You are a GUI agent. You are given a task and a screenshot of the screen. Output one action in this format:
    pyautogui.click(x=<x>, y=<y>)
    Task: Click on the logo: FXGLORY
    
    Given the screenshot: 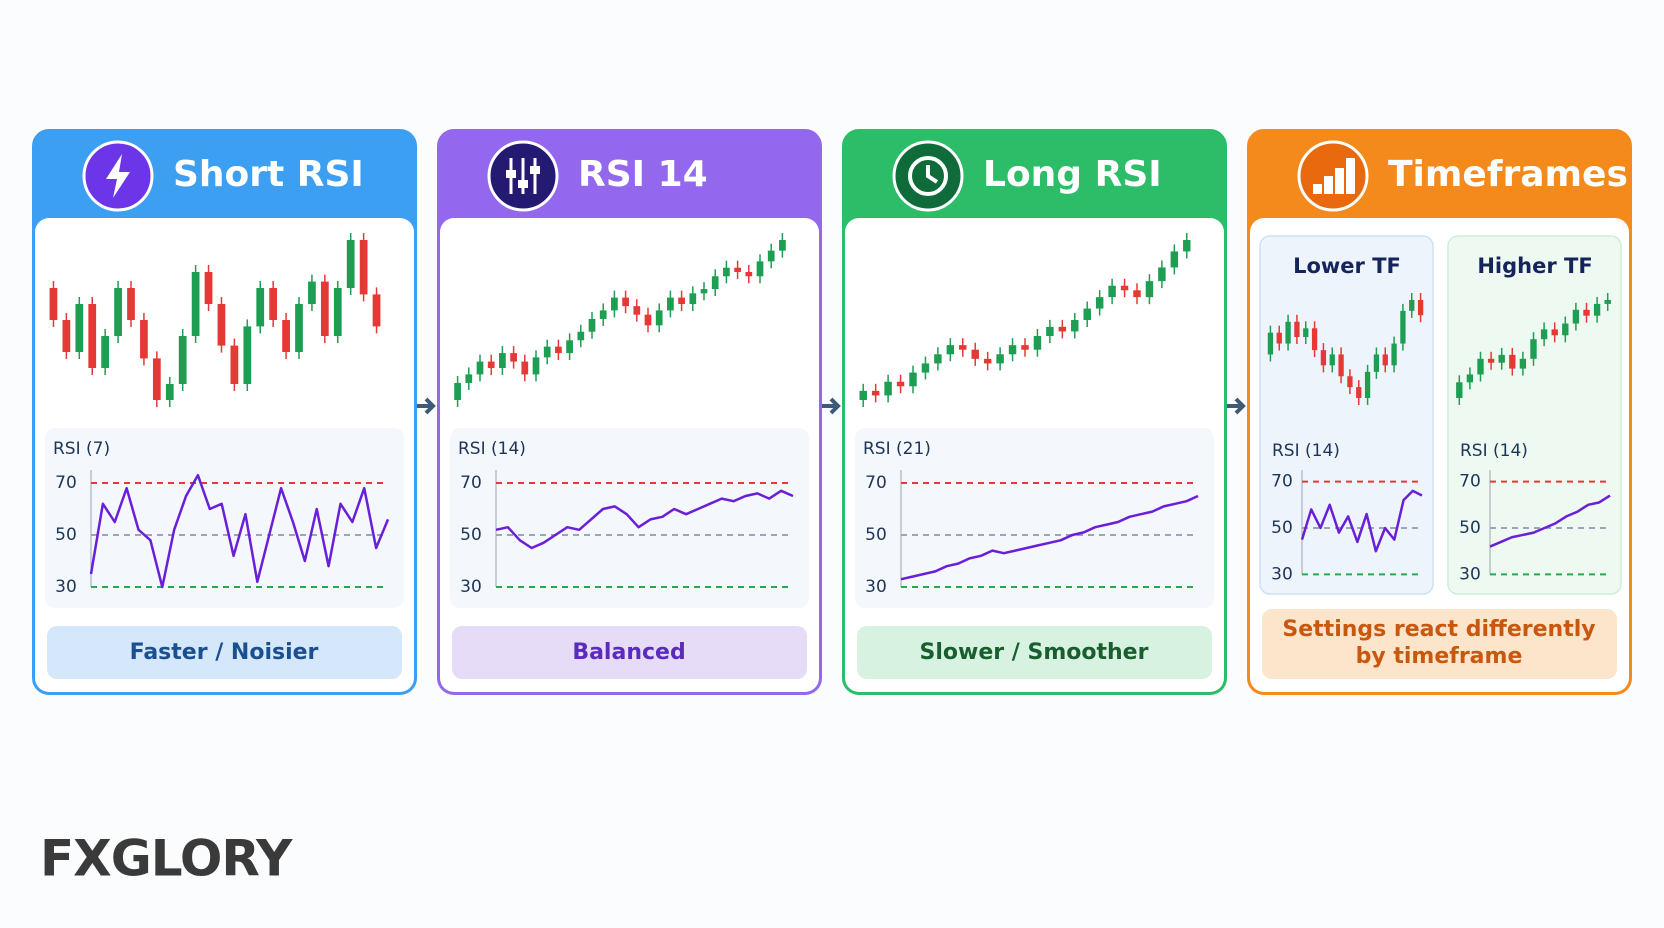 What is the action you would take?
    pyautogui.click(x=166, y=859)
    